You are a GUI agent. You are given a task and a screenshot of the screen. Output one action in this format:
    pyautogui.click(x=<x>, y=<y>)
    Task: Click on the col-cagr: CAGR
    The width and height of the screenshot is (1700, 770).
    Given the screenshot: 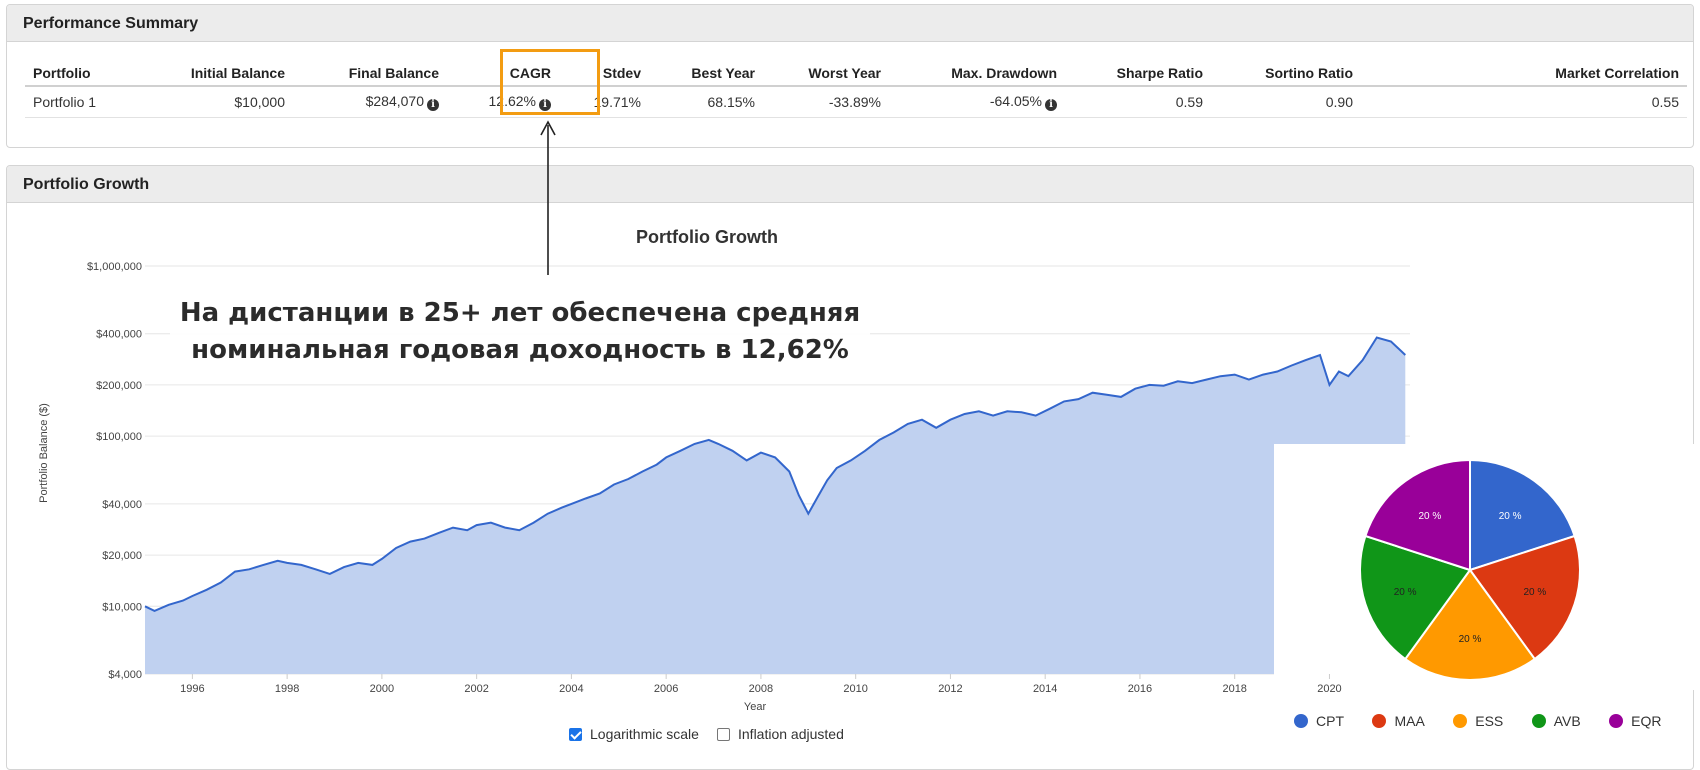 What is the action you would take?
    pyautogui.click(x=503, y=73)
    